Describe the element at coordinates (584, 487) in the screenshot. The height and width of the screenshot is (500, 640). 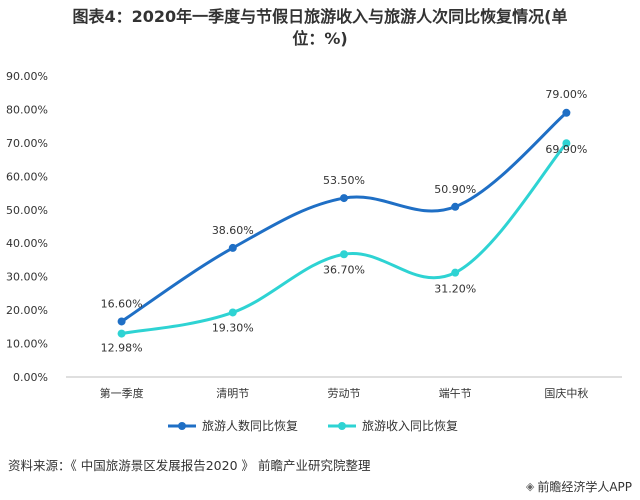
I see `brand-label: 前瞻经济学人APP` at that location.